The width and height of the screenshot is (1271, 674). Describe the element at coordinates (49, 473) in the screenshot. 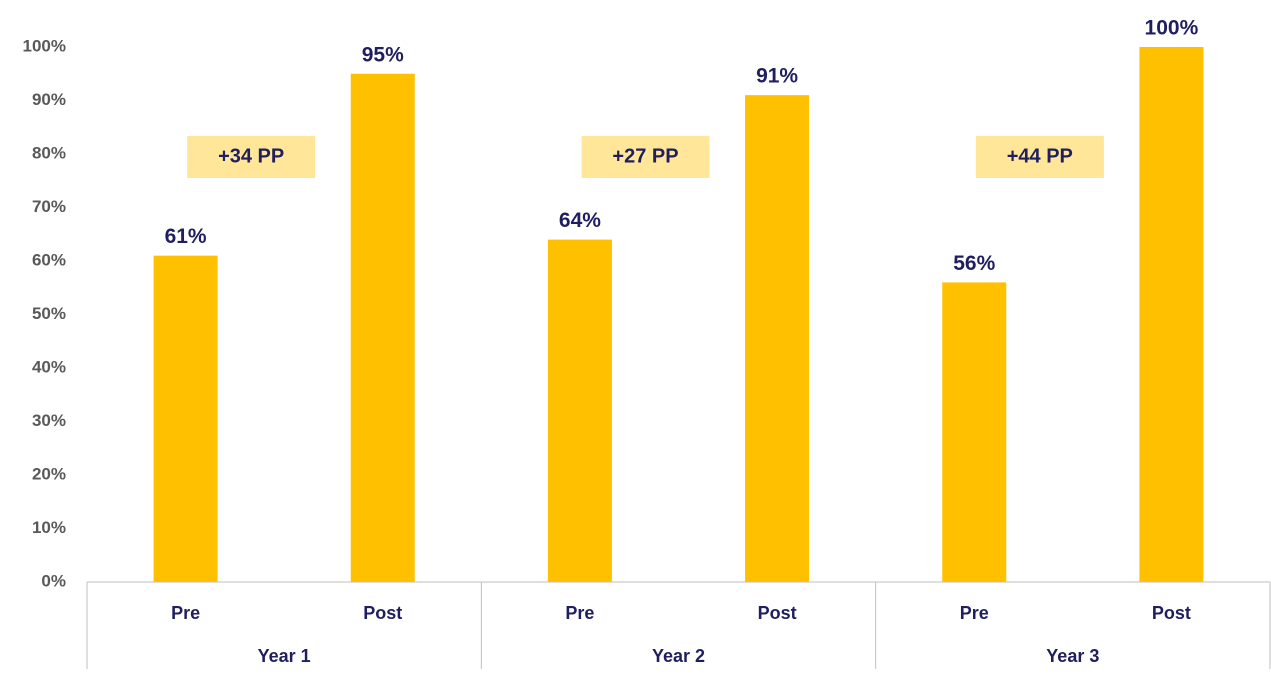

I see `y-tick-label: 20%` at that location.